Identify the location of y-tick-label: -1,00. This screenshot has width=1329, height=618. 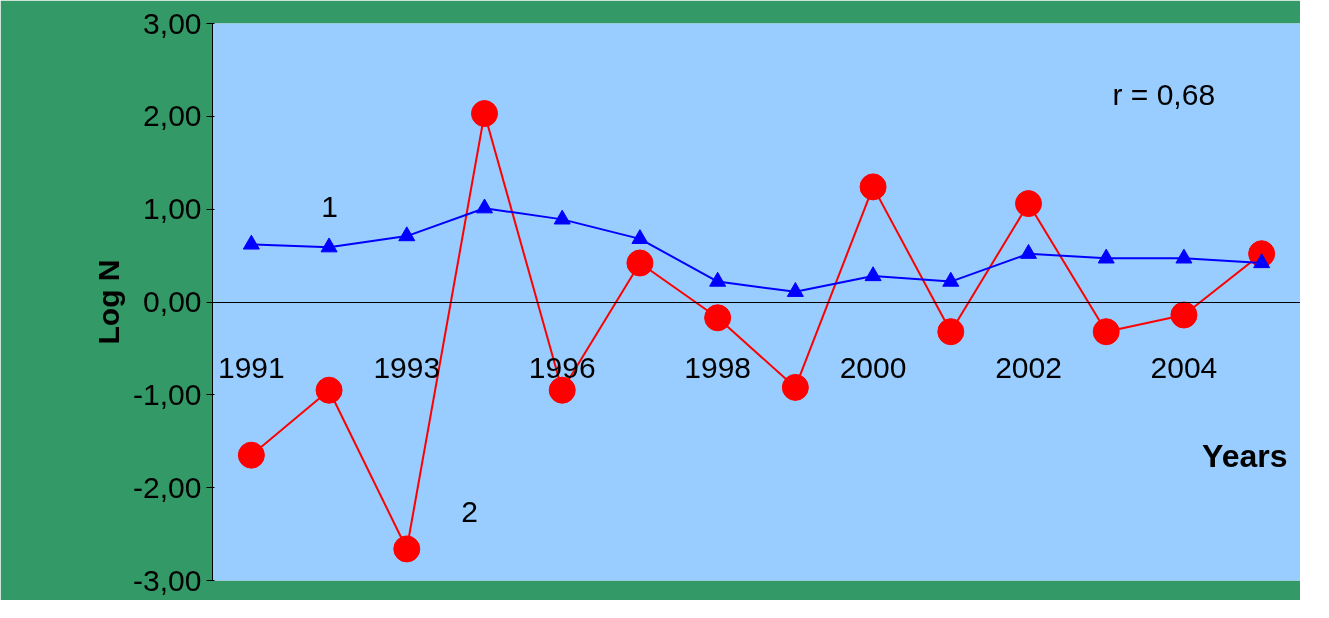
(167, 394).